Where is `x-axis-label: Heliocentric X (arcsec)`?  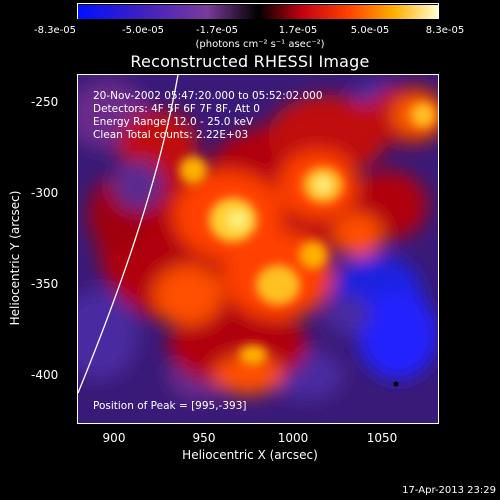
x-axis-label: Heliocentric X (arcsec) is located at coordinates (250, 455).